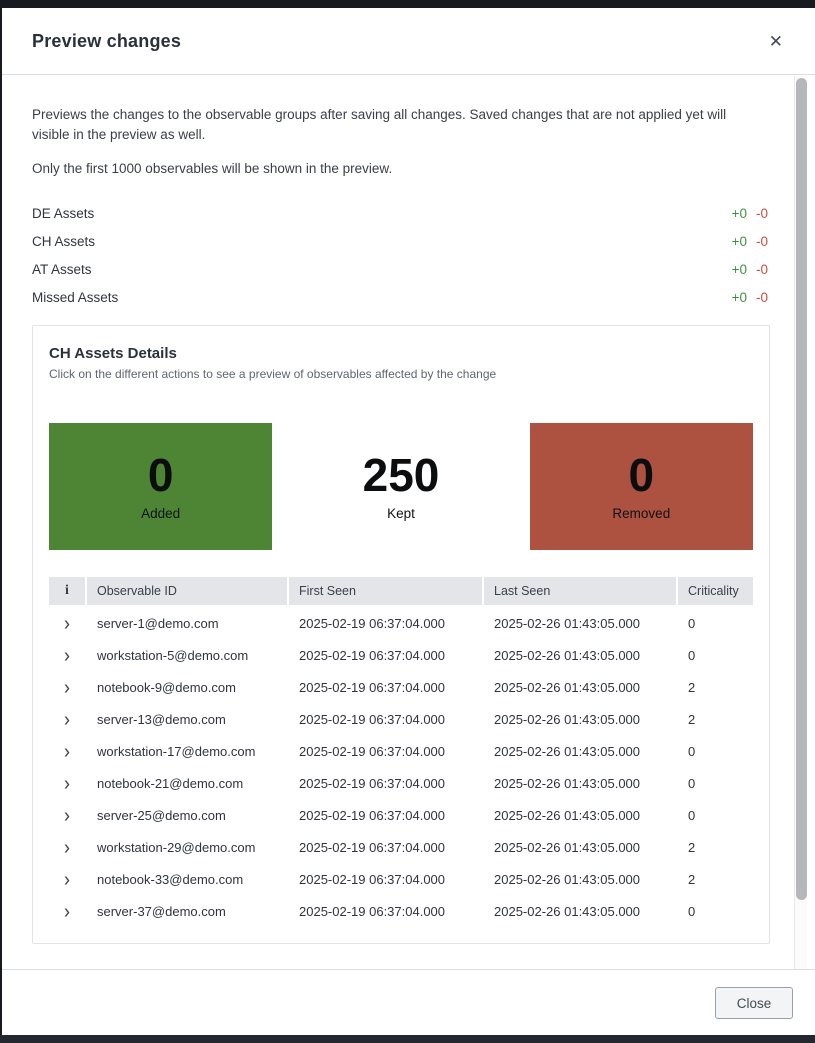 The height and width of the screenshot is (1043, 815). What do you see at coordinates (161, 911) in the screenshot?
I see `cell-observable-id: server-37@demo.com` at bounding box center [161, 911].